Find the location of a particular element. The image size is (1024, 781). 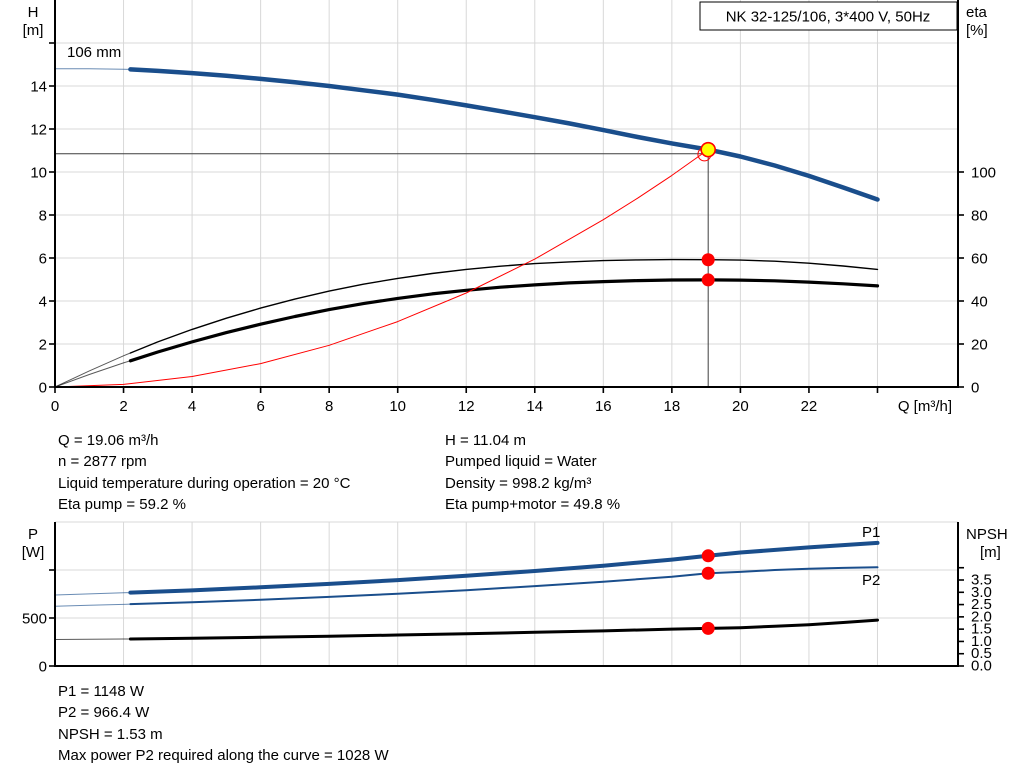

y-left-tick-label: 4 is located at coordinates (43, 302).